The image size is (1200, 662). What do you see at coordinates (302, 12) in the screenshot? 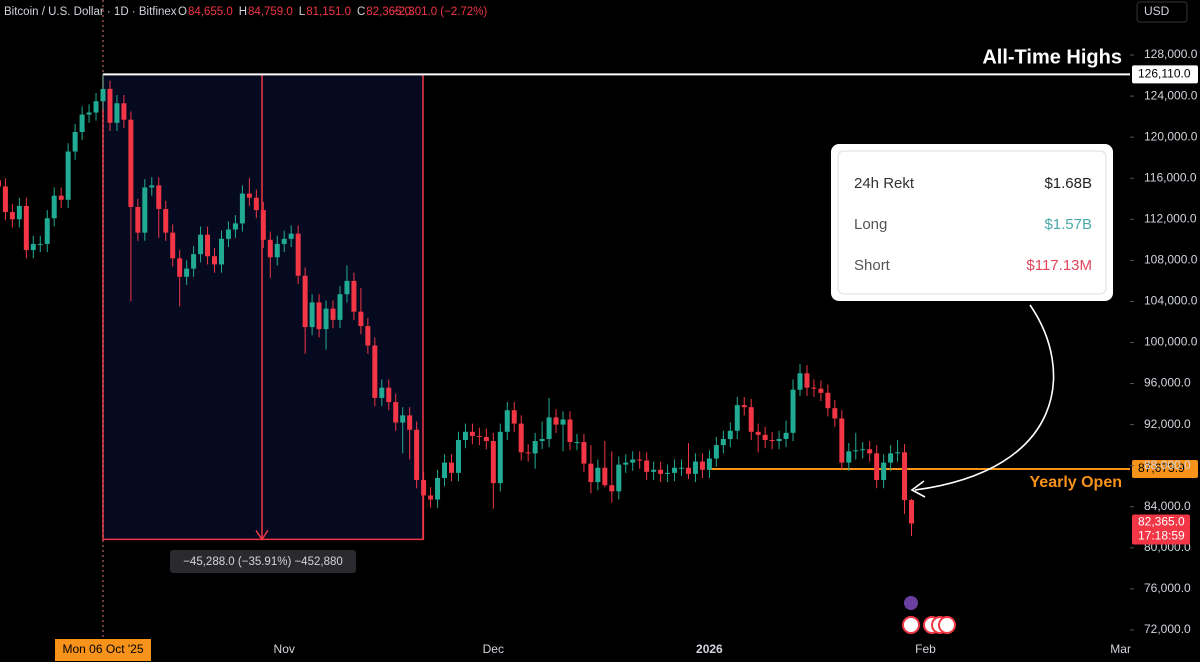
I see `ohlc-key: L` at bounding box center [302, 12].